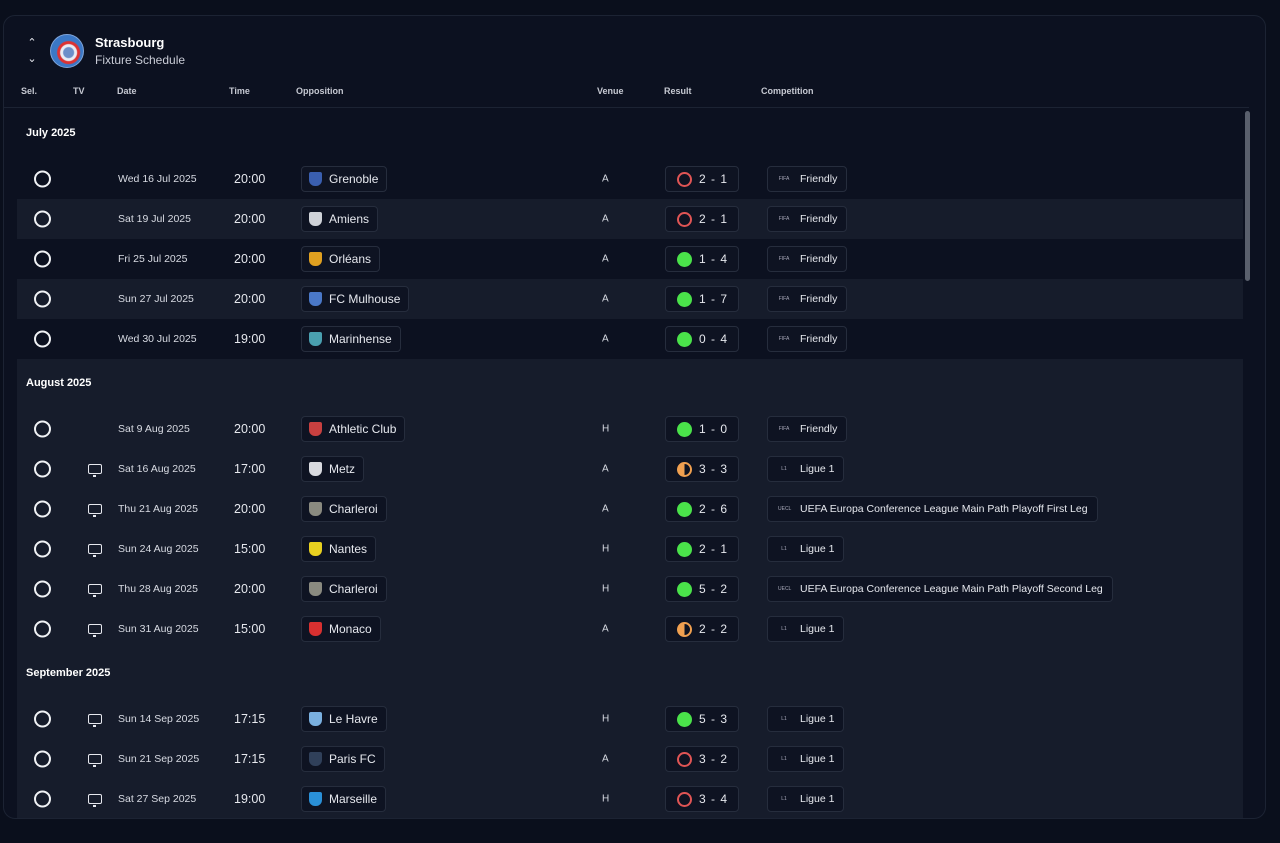 Image resolution: width=1280 pixels, height=843 pixels. I want to click on opposition-chip: Marinhense, so click(351, 339).